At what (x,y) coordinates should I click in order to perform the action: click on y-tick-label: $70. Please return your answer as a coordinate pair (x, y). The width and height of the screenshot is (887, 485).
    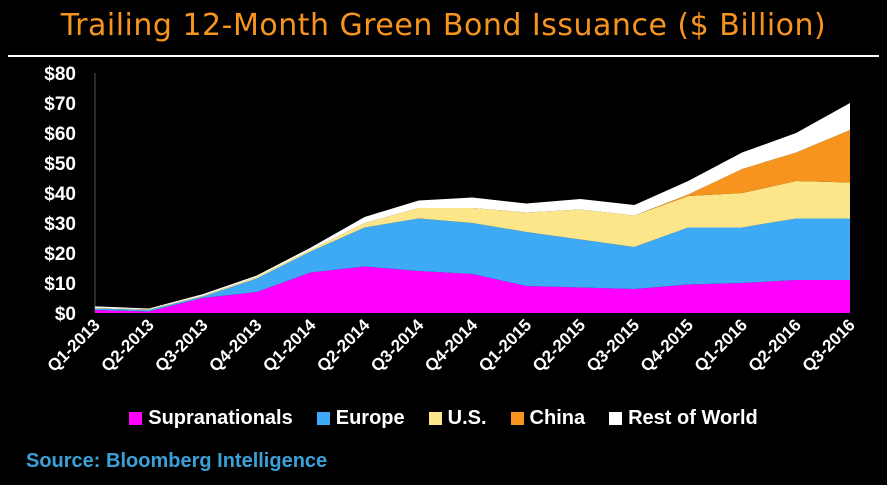
    Looking at the image, I should click on (60, 104).